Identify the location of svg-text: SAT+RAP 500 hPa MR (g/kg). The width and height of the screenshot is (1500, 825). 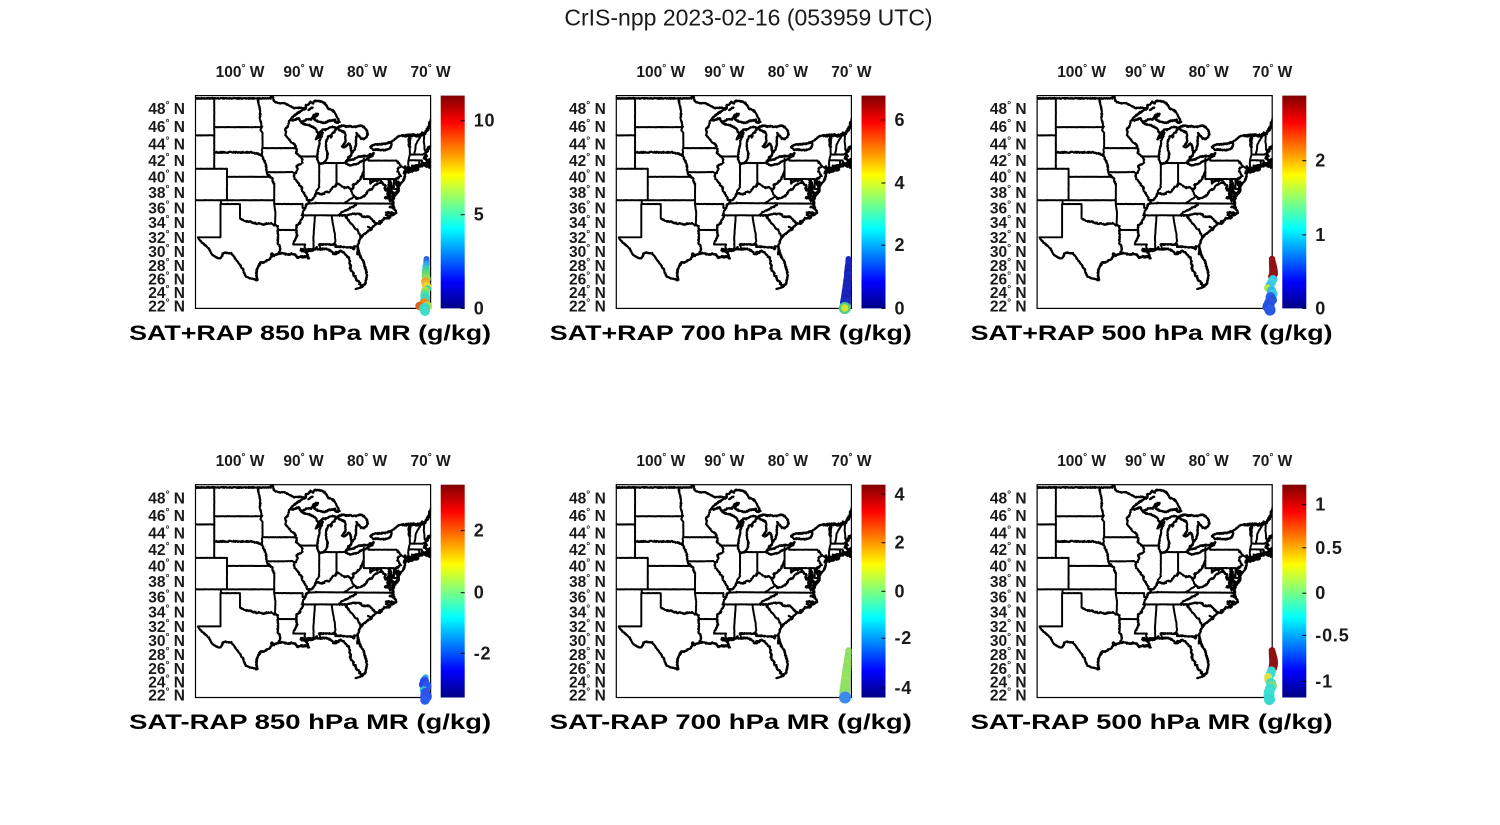
(1152, 333).